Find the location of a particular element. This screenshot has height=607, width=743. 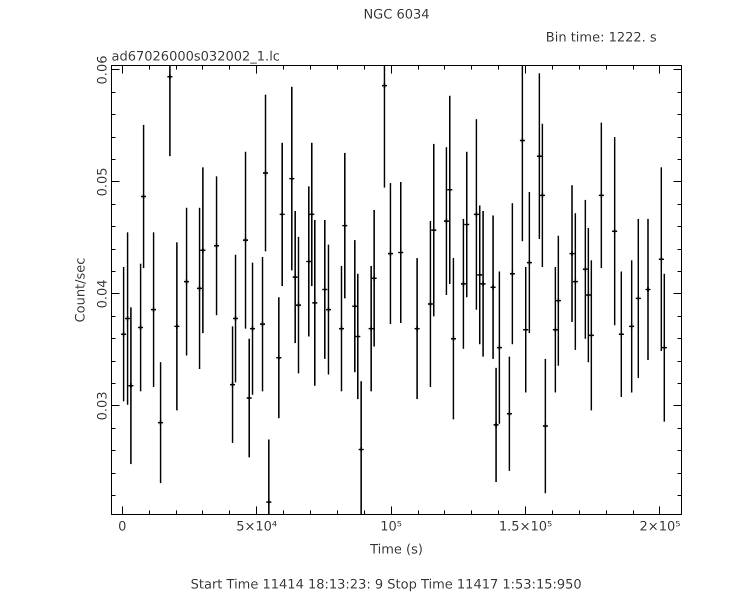

y-tick-label: 0.05 is located at coordinates (103, 181).